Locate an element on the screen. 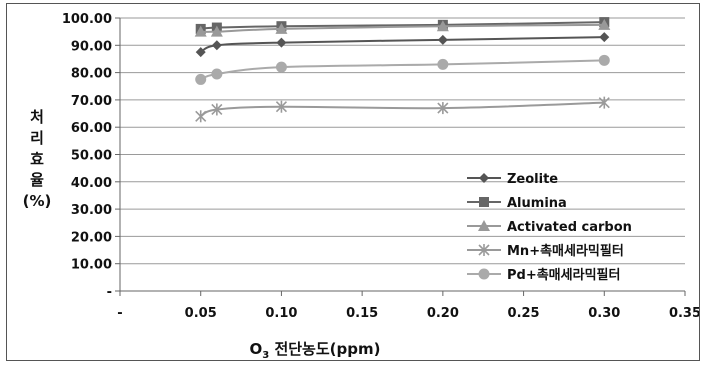 This screenshot has width=704, height=365. y-tick-label: 30.00 is located at coordinates (91, 210).